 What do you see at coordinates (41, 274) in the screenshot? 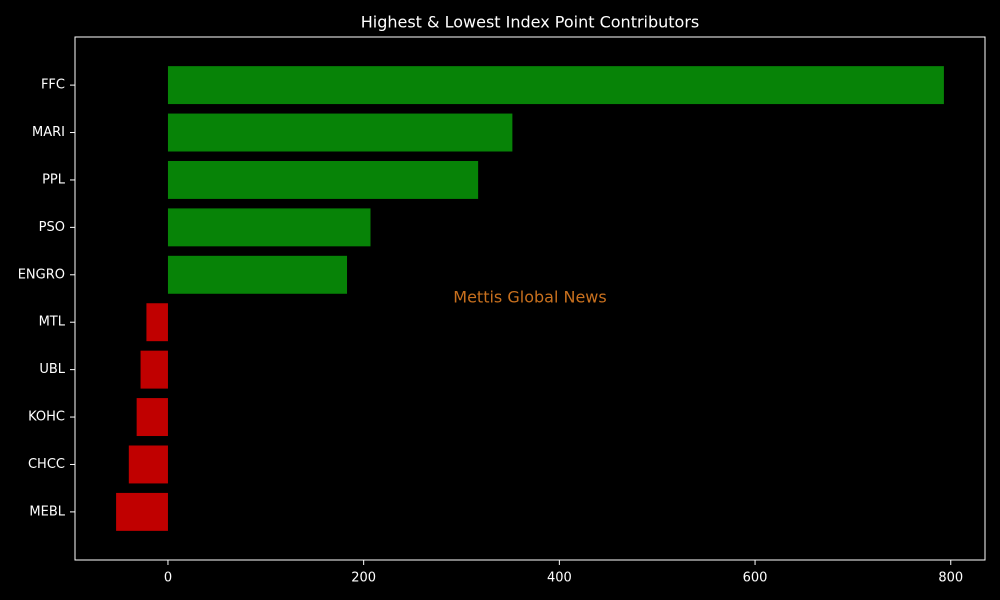
I see `y-tick-label: ENGRO` at bounding box center [41, 274].